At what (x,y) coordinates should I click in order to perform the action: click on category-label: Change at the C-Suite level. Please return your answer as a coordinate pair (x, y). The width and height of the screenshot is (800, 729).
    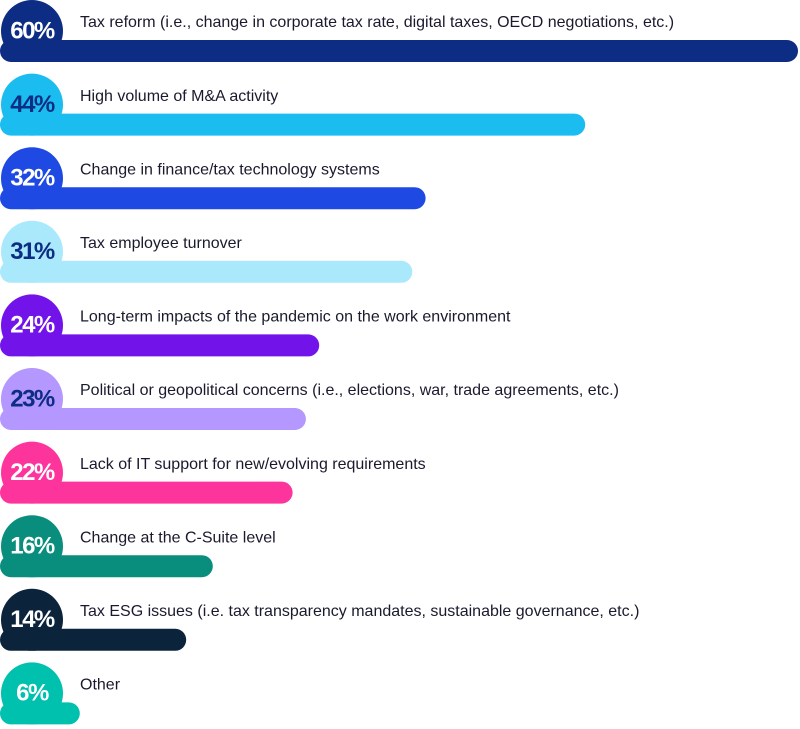
    Looking at the image, I should click on (178, 537).